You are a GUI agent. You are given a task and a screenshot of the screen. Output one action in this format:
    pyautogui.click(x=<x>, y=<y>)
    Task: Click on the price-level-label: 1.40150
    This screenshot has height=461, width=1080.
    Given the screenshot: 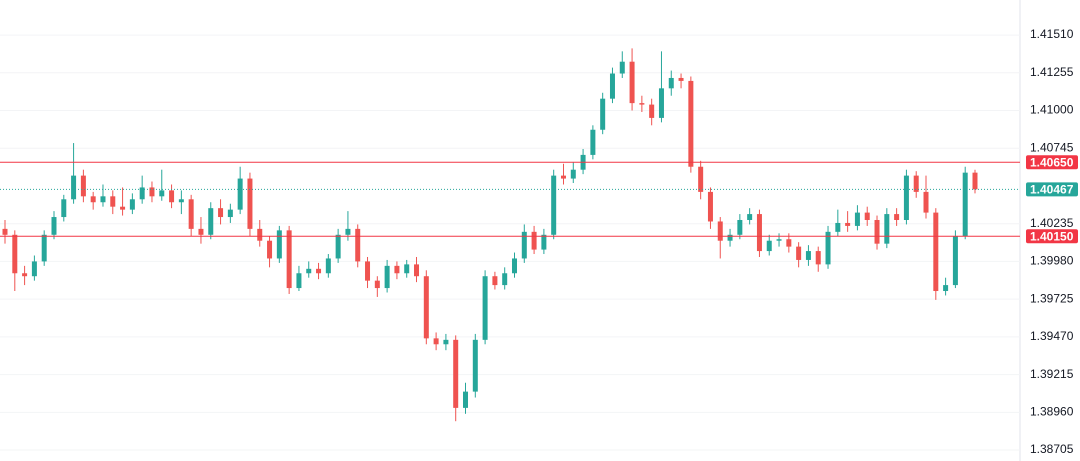 What is the action you would take?
    pyautogui.click(x=1052, y=236)
    